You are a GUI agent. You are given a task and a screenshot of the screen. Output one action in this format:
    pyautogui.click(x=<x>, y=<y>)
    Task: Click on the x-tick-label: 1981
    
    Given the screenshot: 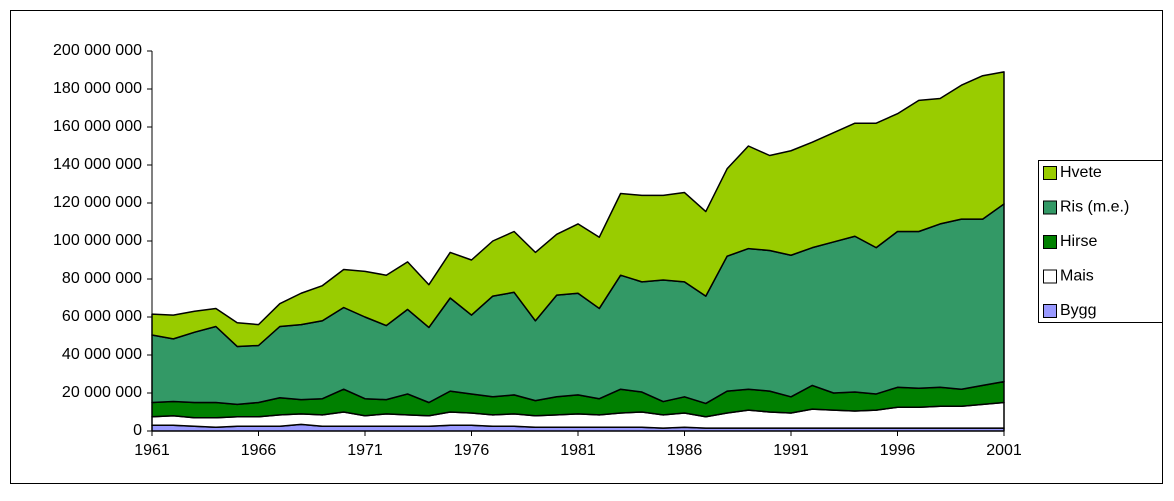 What is the action you would take?
    pyautogui.click(x=578, y=450)
    